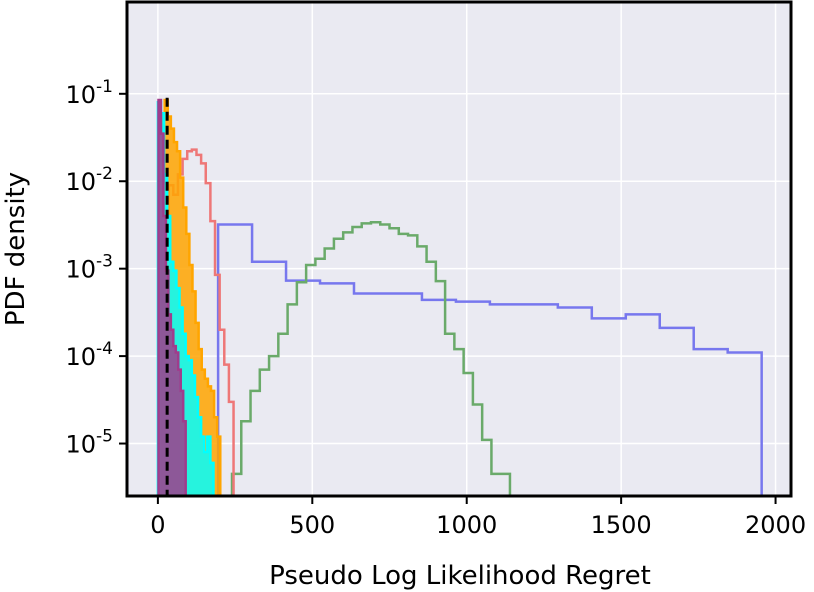 Image resolution: width=814 pixels, height=592 pixels. I want to click on y-tick-label: 10⁻³, so click(90, 268).